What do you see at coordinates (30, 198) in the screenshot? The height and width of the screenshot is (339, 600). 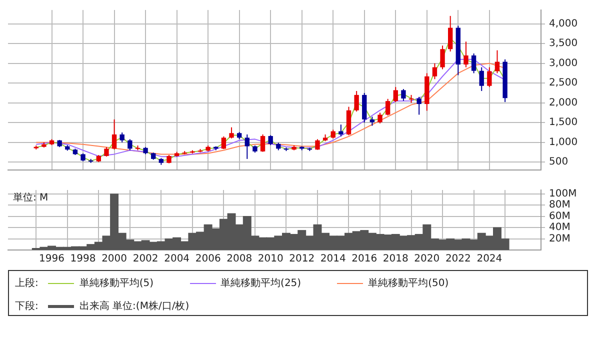 I see `annotation: 単位: M` at bounding box center [30, 198].